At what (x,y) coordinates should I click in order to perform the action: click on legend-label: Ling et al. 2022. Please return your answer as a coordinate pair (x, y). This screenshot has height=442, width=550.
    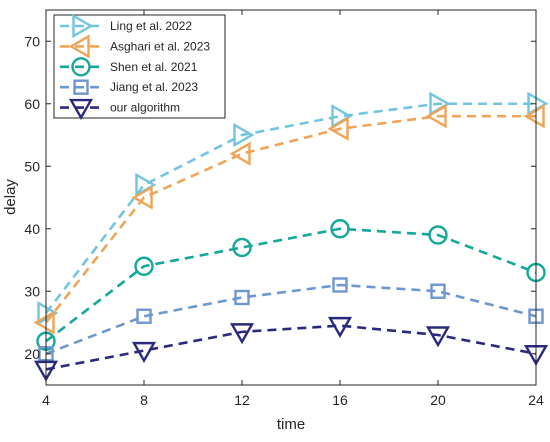
    Looking at the image, I should click on (151, 26).